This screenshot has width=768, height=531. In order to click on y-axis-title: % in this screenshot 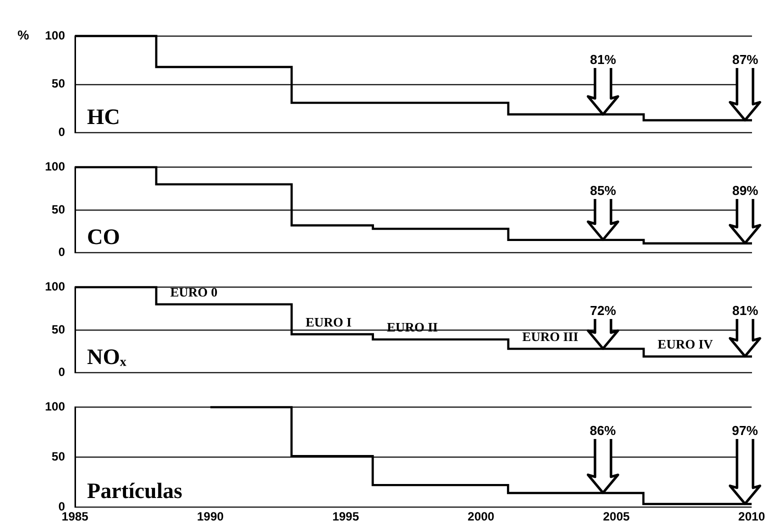, I will do `click(23, 35)`.